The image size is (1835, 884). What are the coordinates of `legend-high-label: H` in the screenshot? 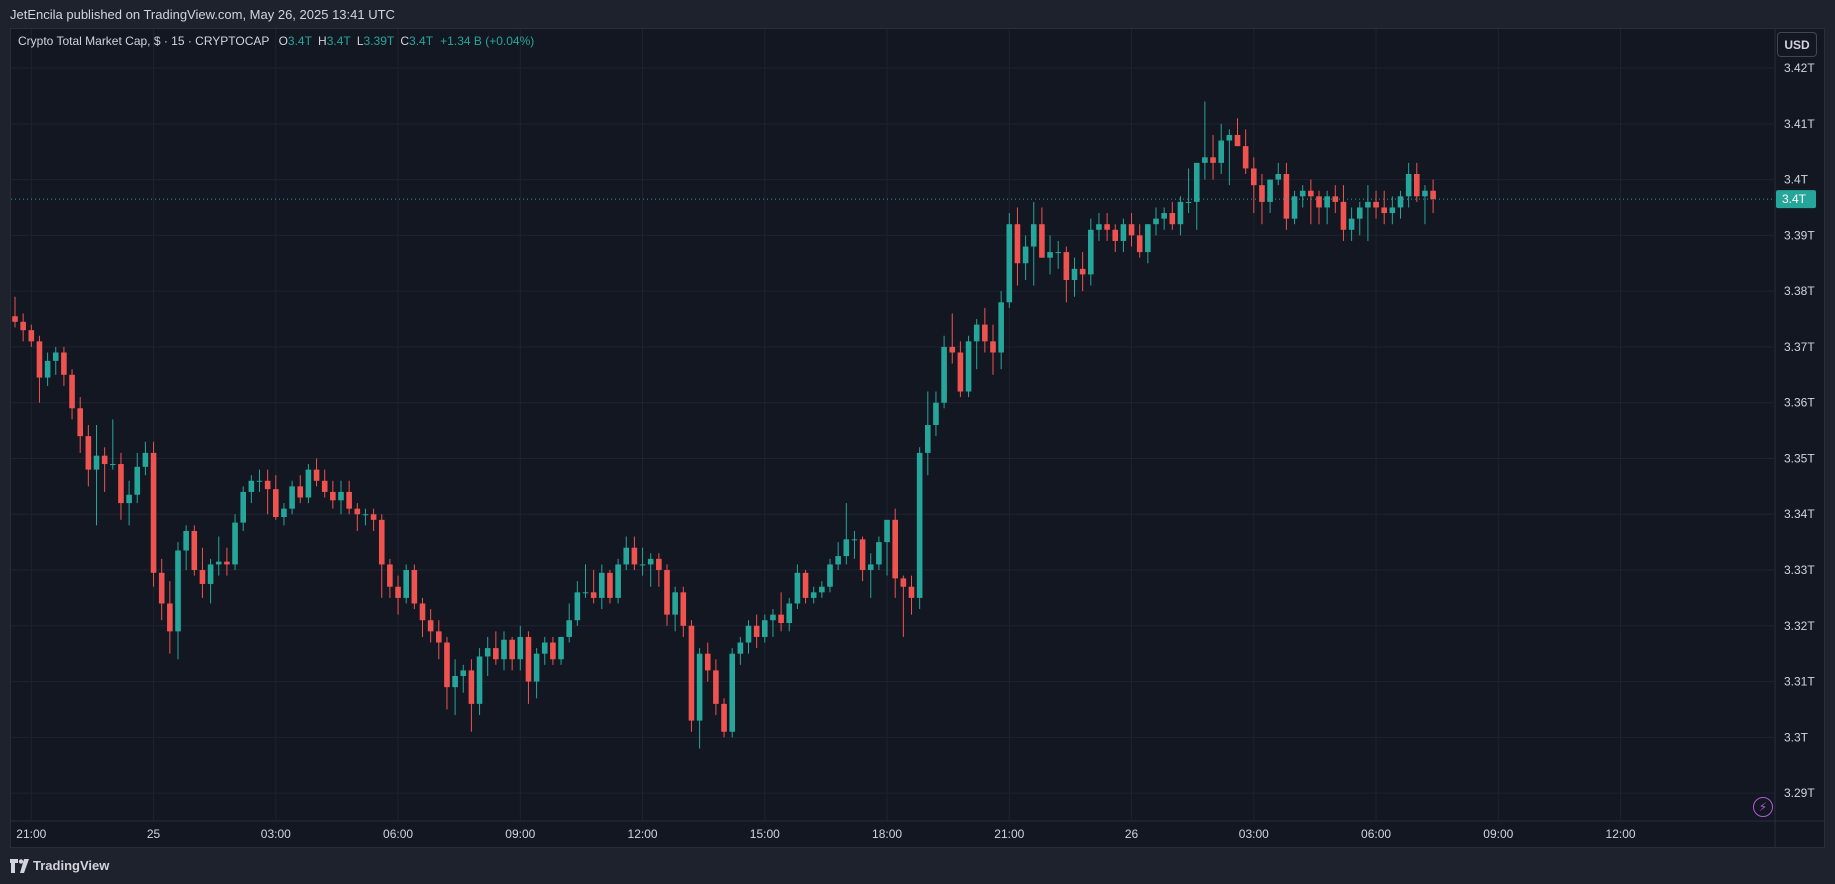 It's located at (322, 41).